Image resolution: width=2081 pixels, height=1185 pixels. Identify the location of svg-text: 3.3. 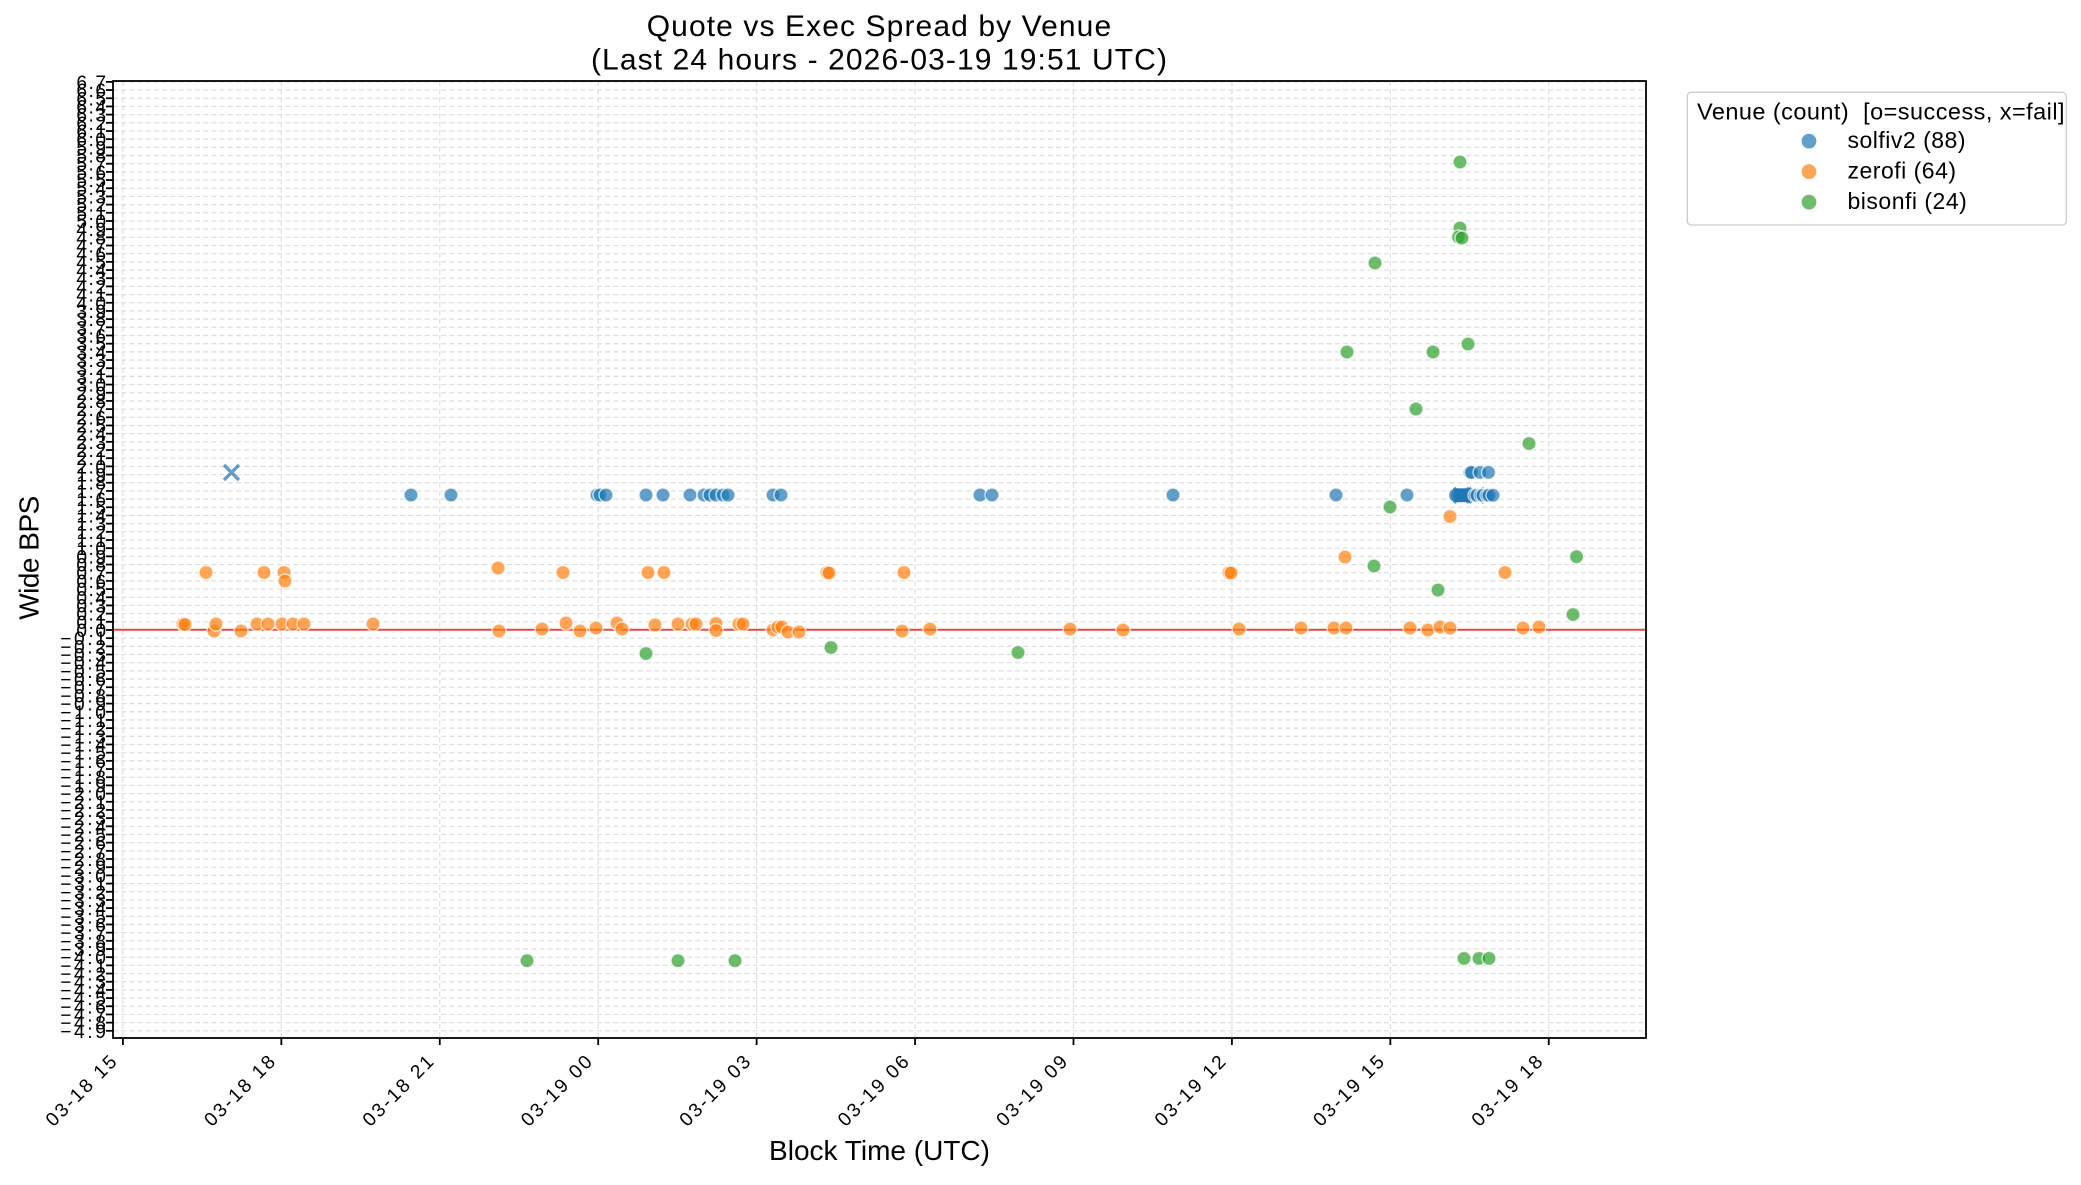
(91, 361).